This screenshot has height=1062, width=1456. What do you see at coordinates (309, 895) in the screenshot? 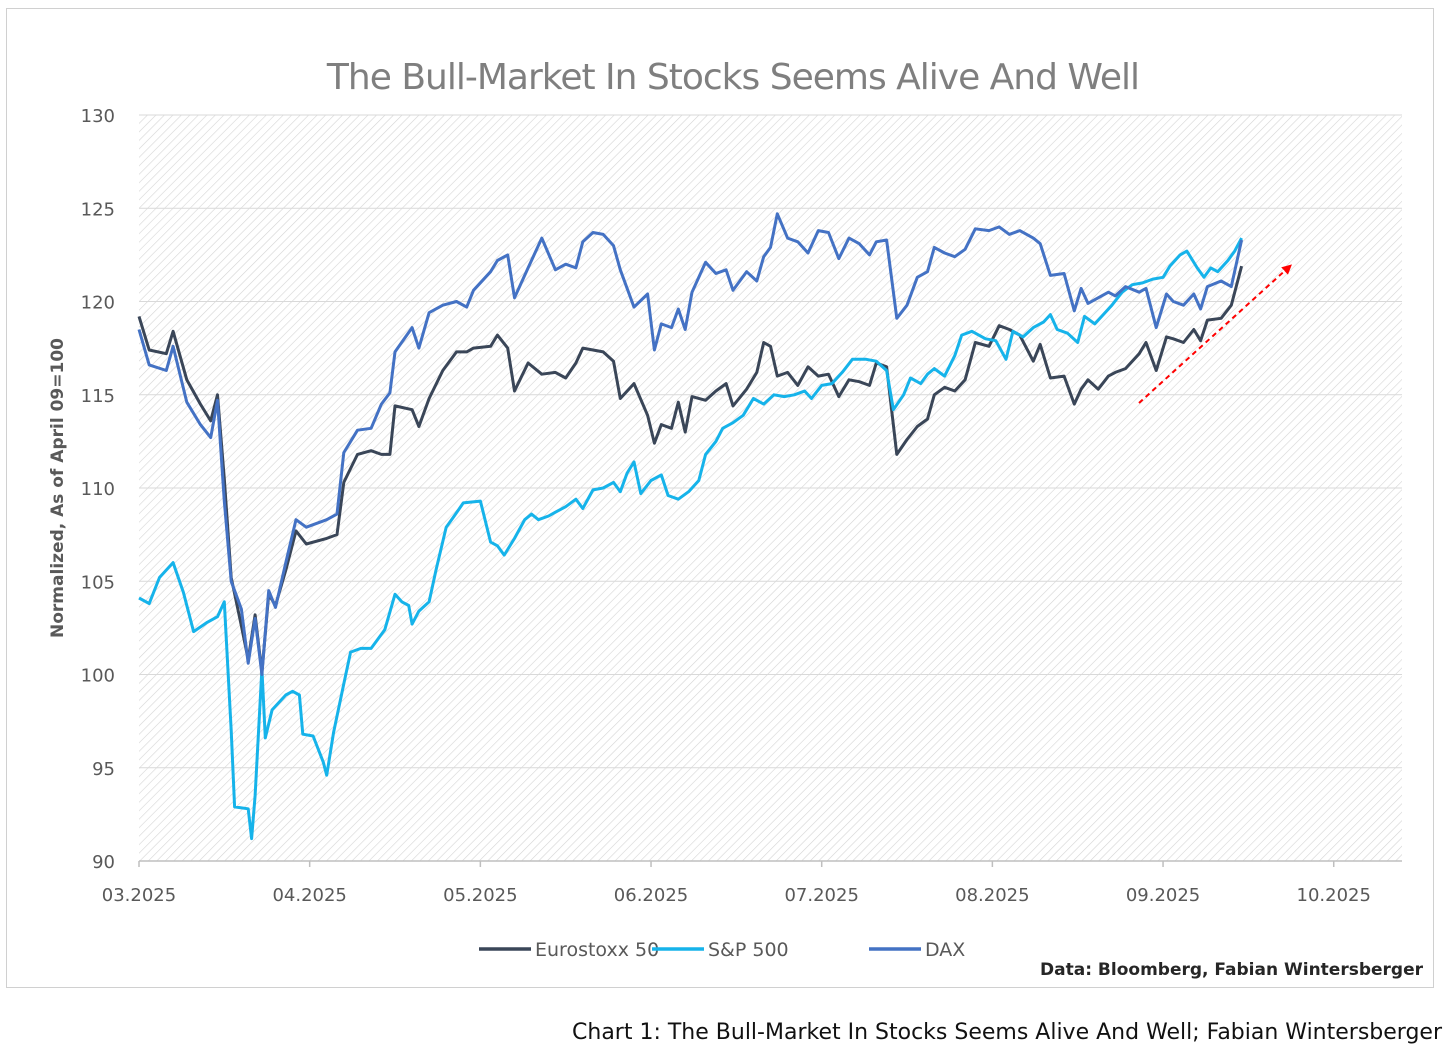
I see `x-tick-label: 04.2025` at bounding box center [309, 895].